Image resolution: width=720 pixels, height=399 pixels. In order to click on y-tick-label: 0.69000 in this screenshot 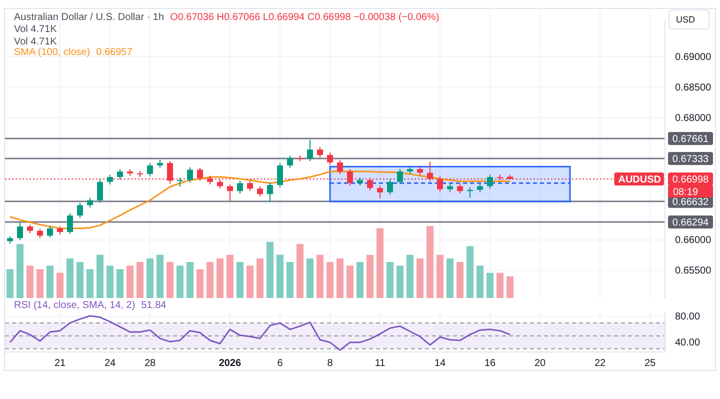, I will do `click(693, 57)`.